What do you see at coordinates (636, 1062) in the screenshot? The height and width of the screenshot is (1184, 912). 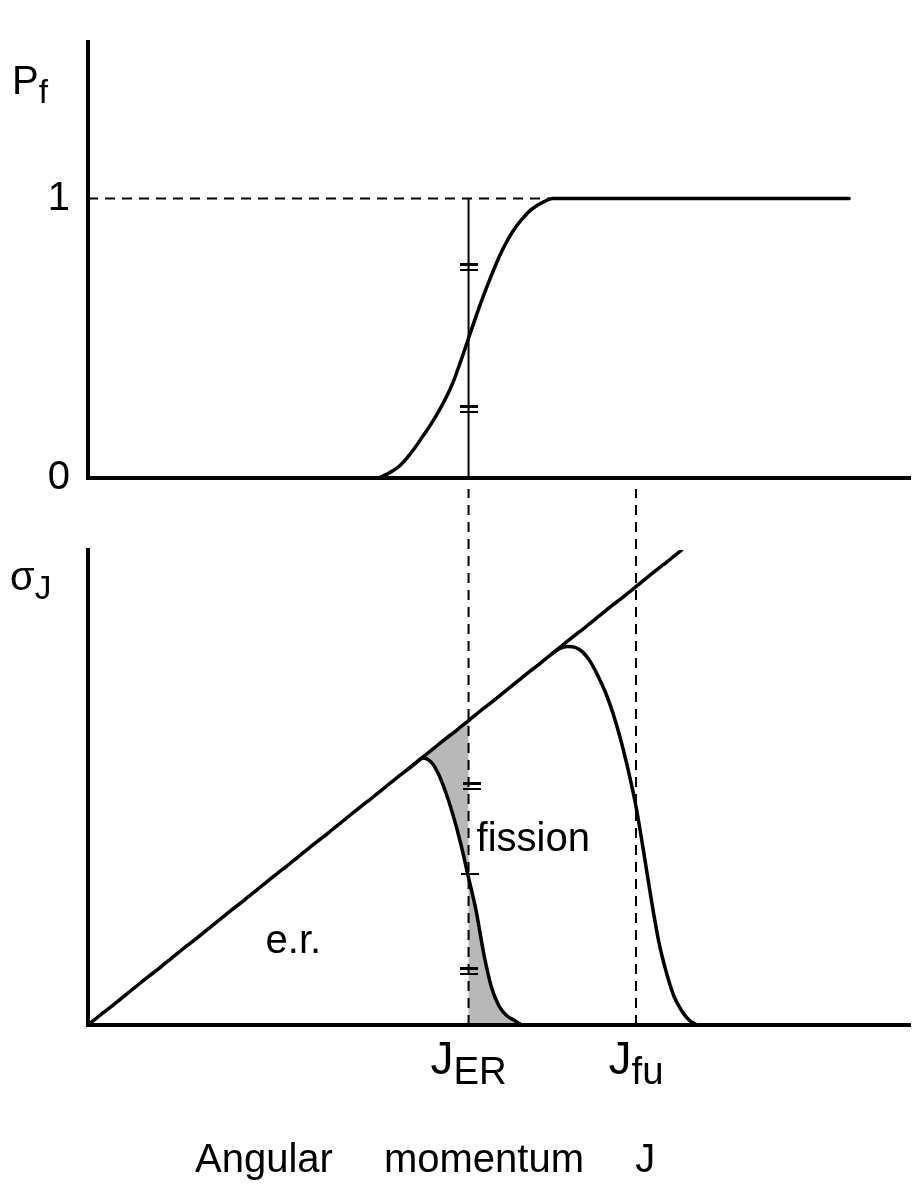 I see `x-tick-label: J$_{fu}$` at bounding box center [636, 1062].